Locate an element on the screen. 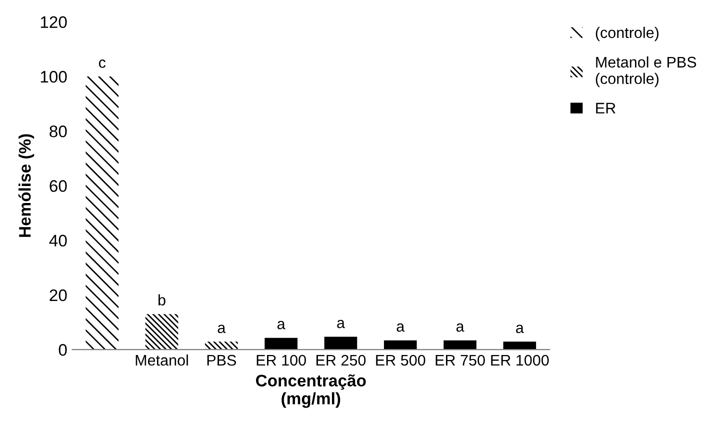 Image resolution: width=723 pixels, height=437 pixels. x-tick-label: ER 250 is located at coordinates (341, 360).